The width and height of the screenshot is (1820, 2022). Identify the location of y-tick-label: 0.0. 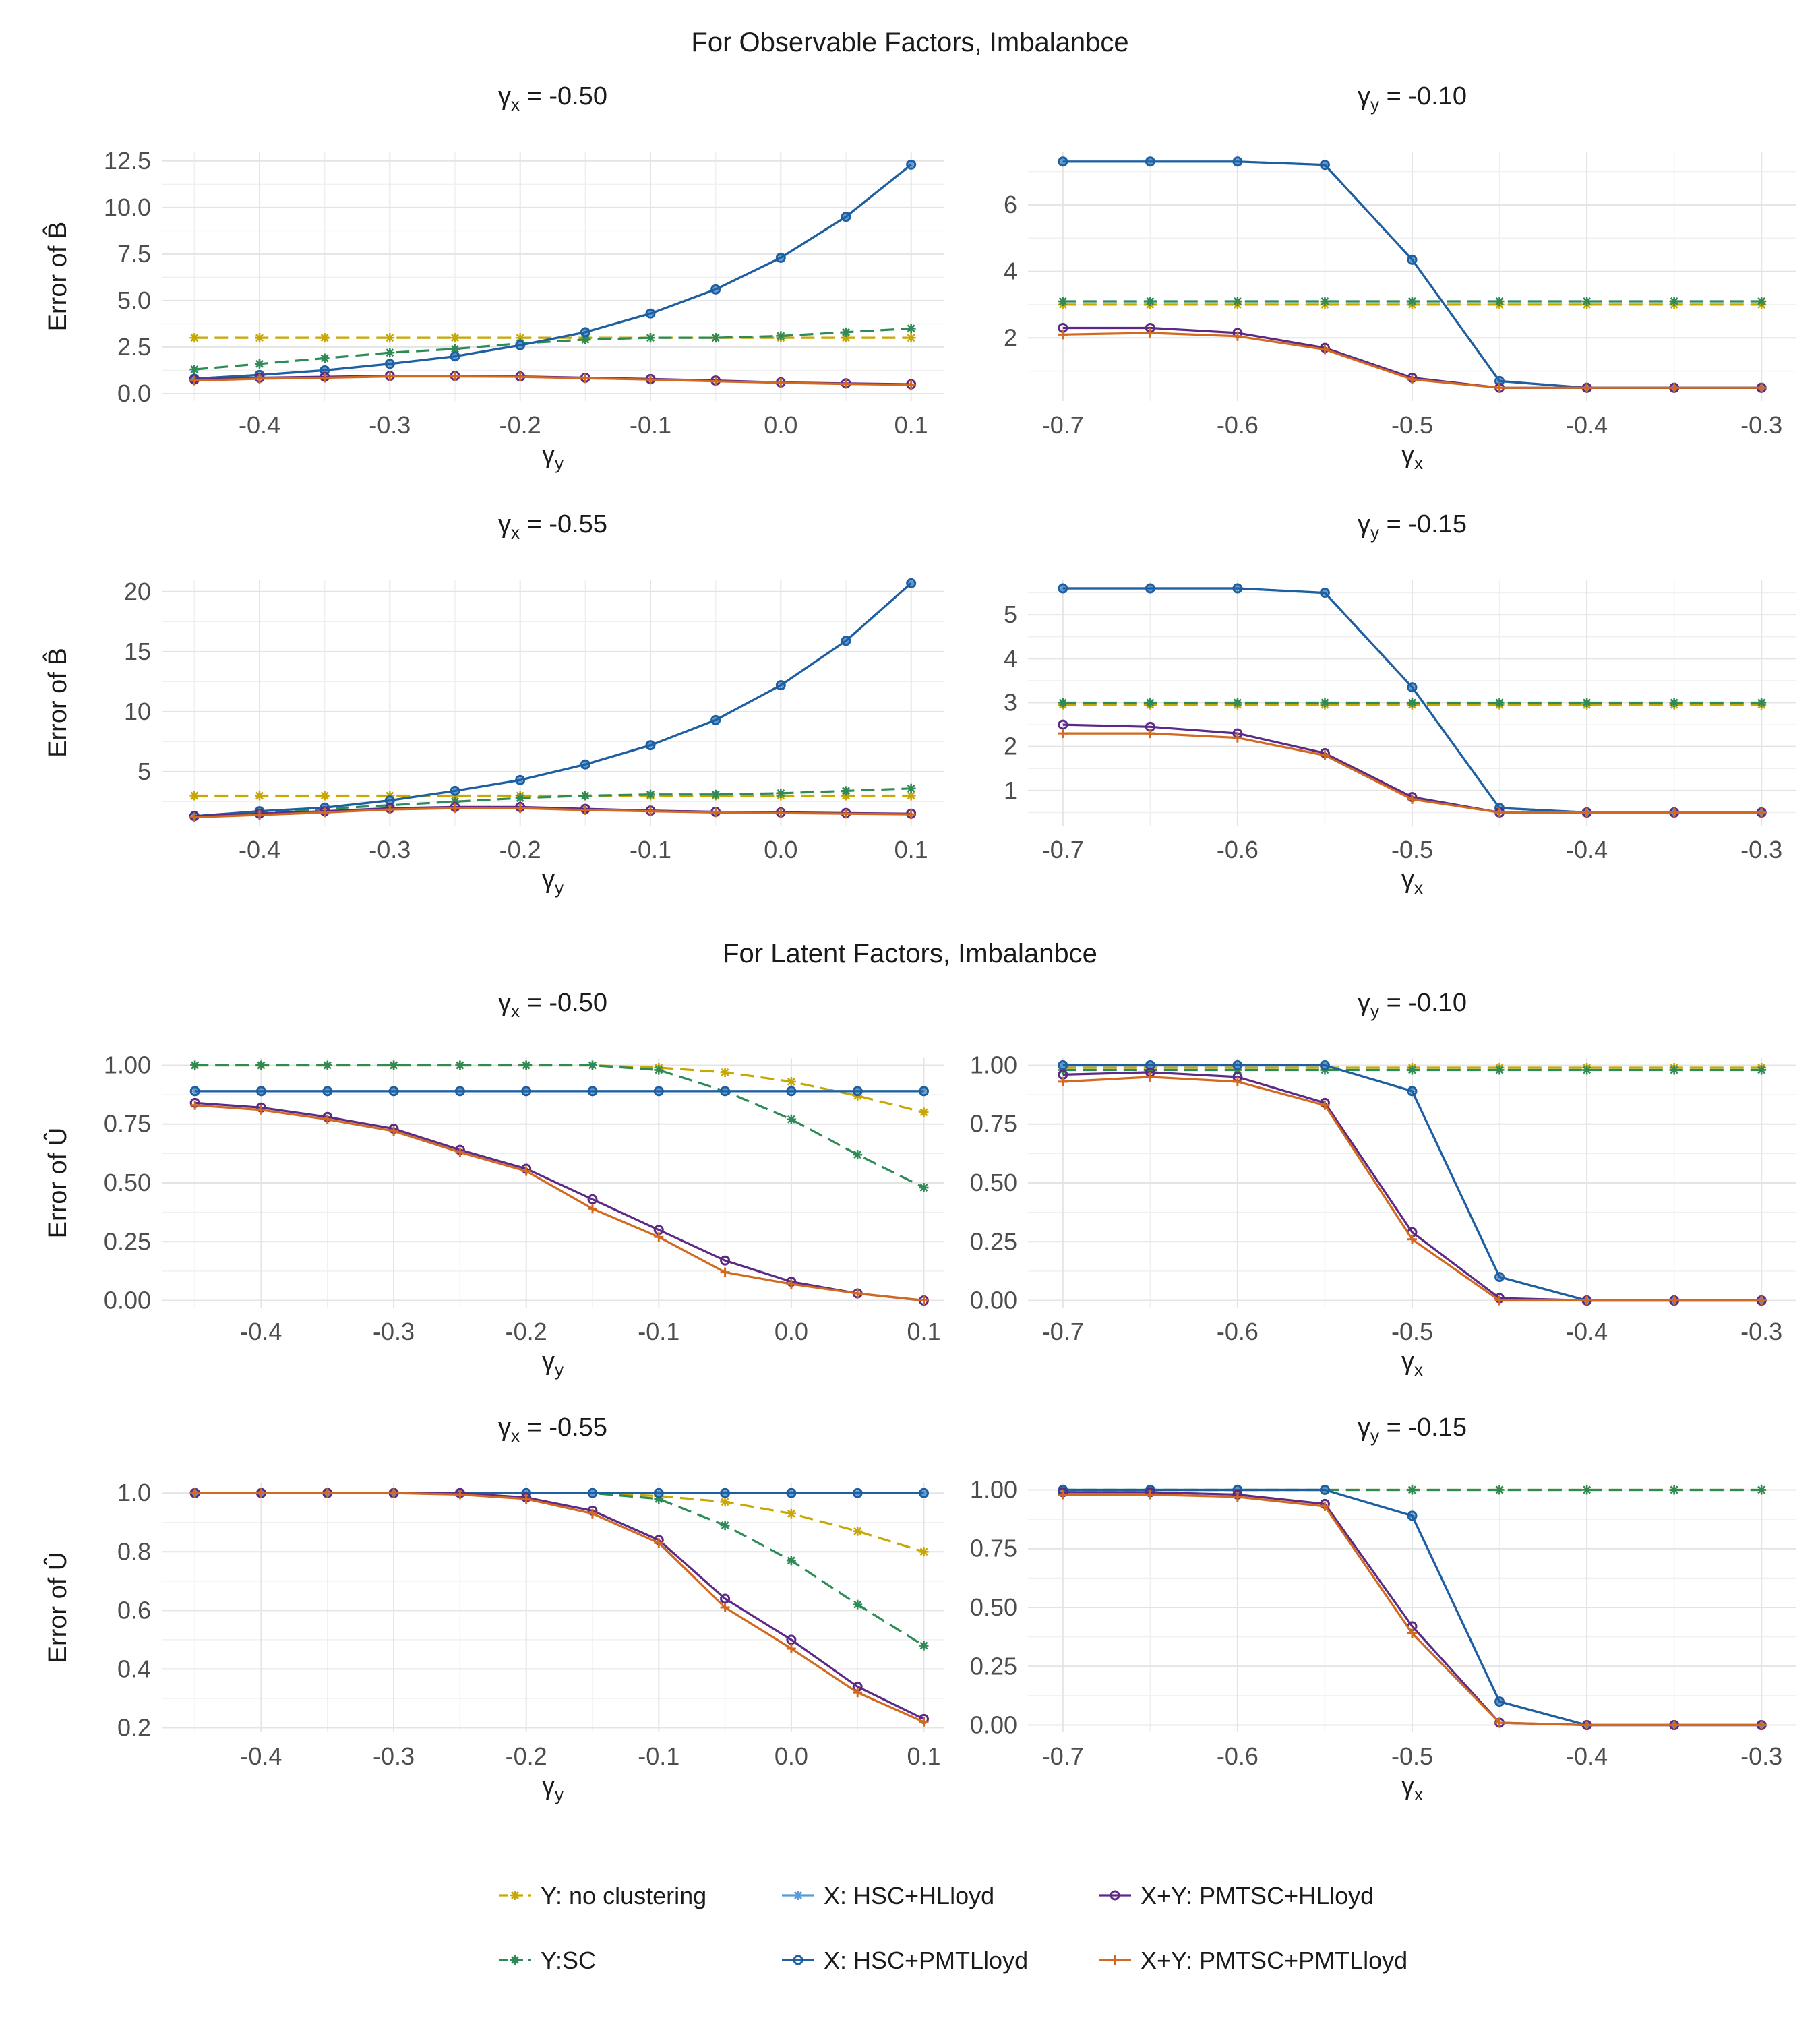
(134, 393).